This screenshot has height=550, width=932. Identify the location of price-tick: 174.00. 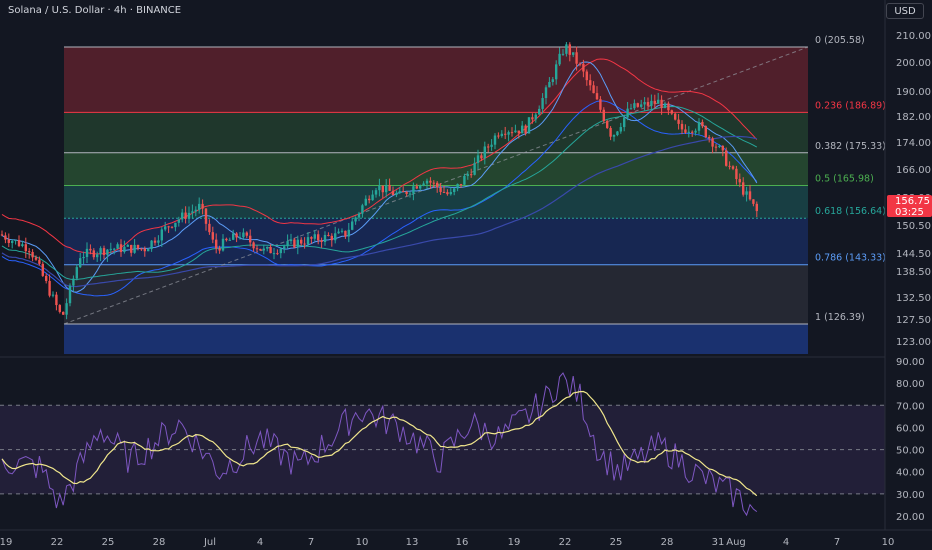
(913, 143).